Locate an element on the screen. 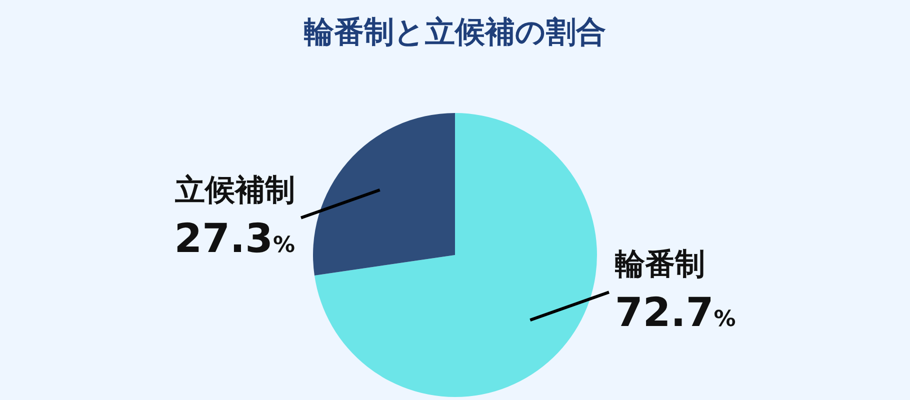 The image size is (910, 400). pie-slice is located at coordinates (384, 194).